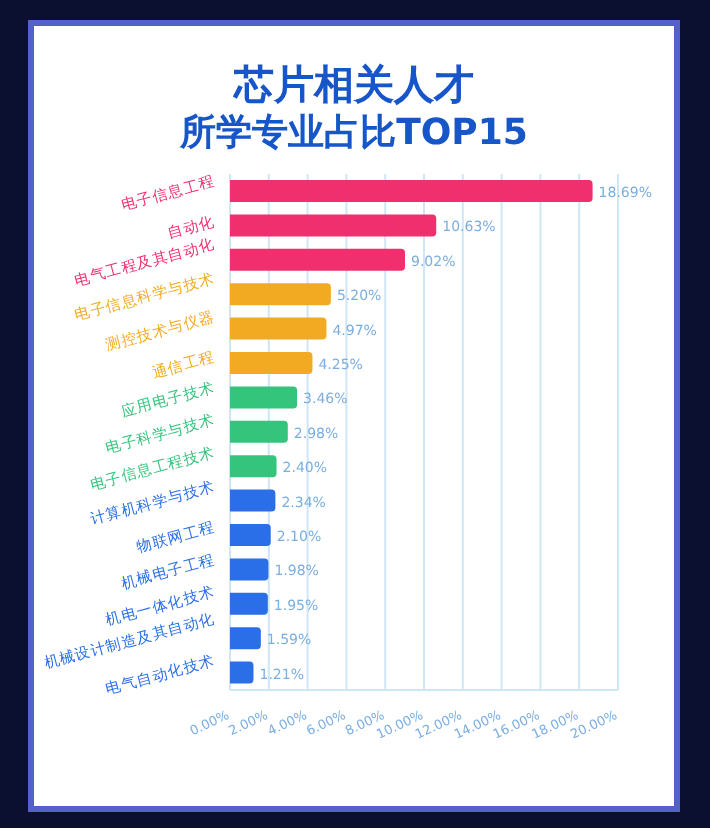 This screenshot has width=710, height=828. Describe the element at coordinates (353, 134) in the screenshot. I see `chart-subtitle: 所学专业占比TOP15` at that location.